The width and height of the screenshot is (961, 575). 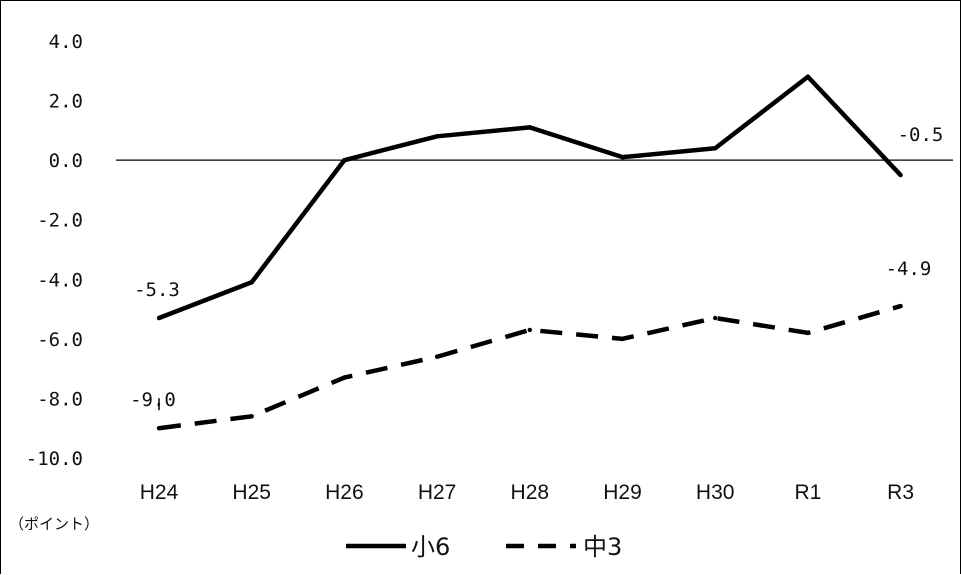 I want to click on y-tick-label: 4.0, so click(x=66, y=42).